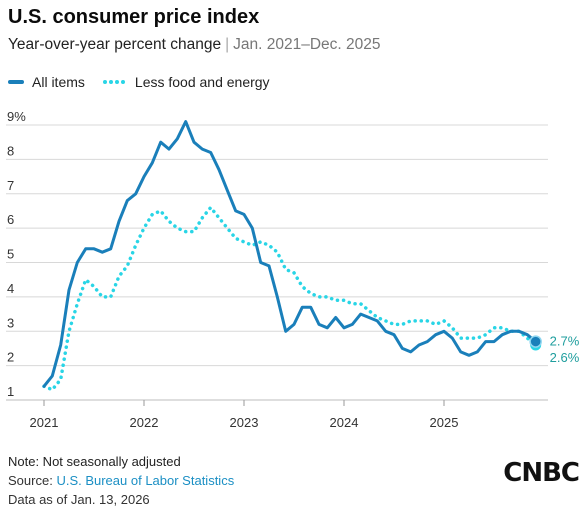 The image size is (587, 512). Describe the element at coordinates (44, 422) in the screenshot. I see `x-tick-label: 2021` at that location.